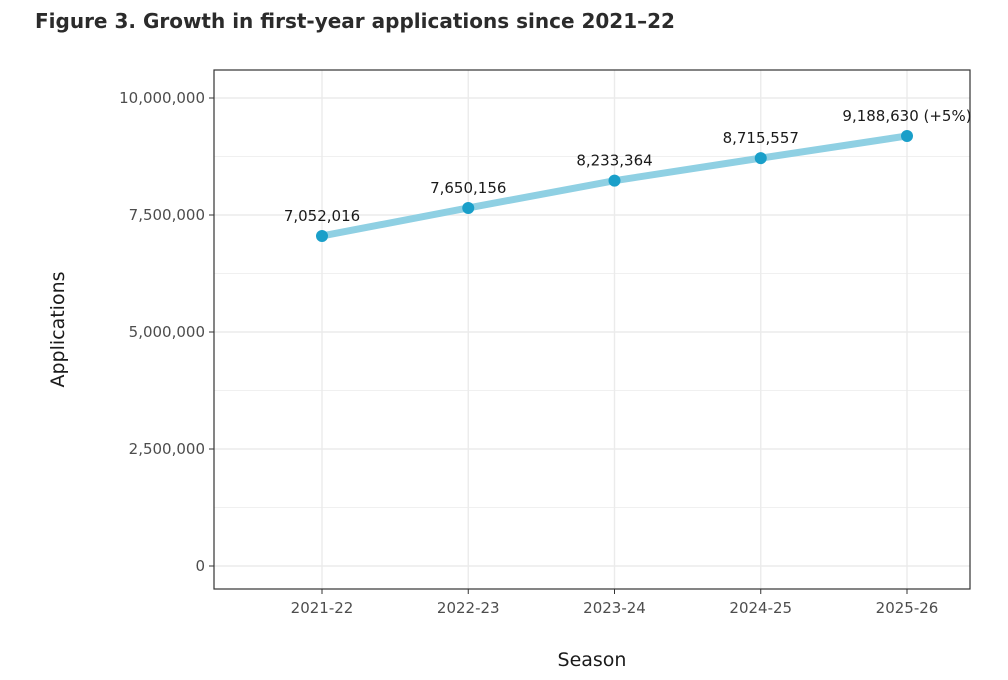  What do you see at coordinates (592, 660) in the screenshot?
I see `x-axis-title: Season` at bounding box center [592, 660].